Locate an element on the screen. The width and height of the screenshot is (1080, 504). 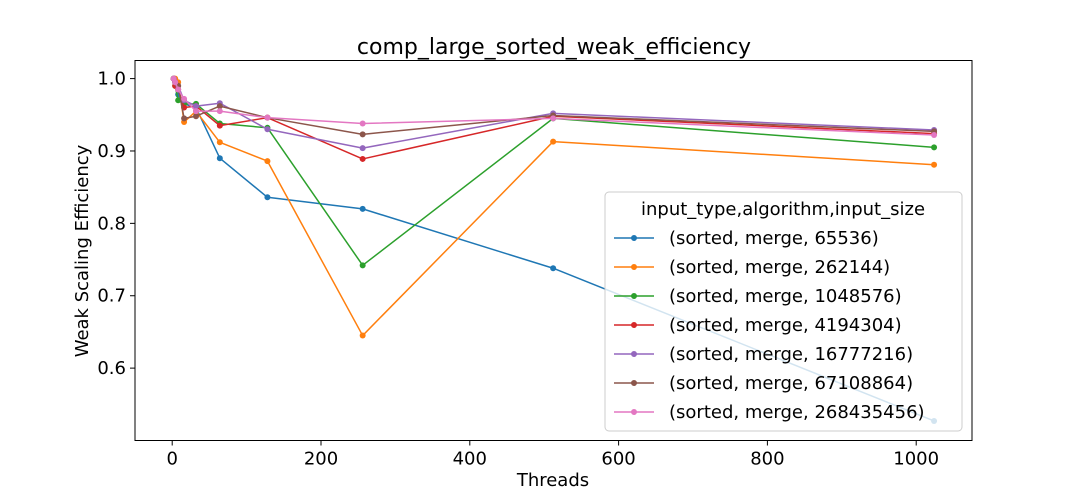
x-tick-label: 400 is located at coordinates (470, 459).